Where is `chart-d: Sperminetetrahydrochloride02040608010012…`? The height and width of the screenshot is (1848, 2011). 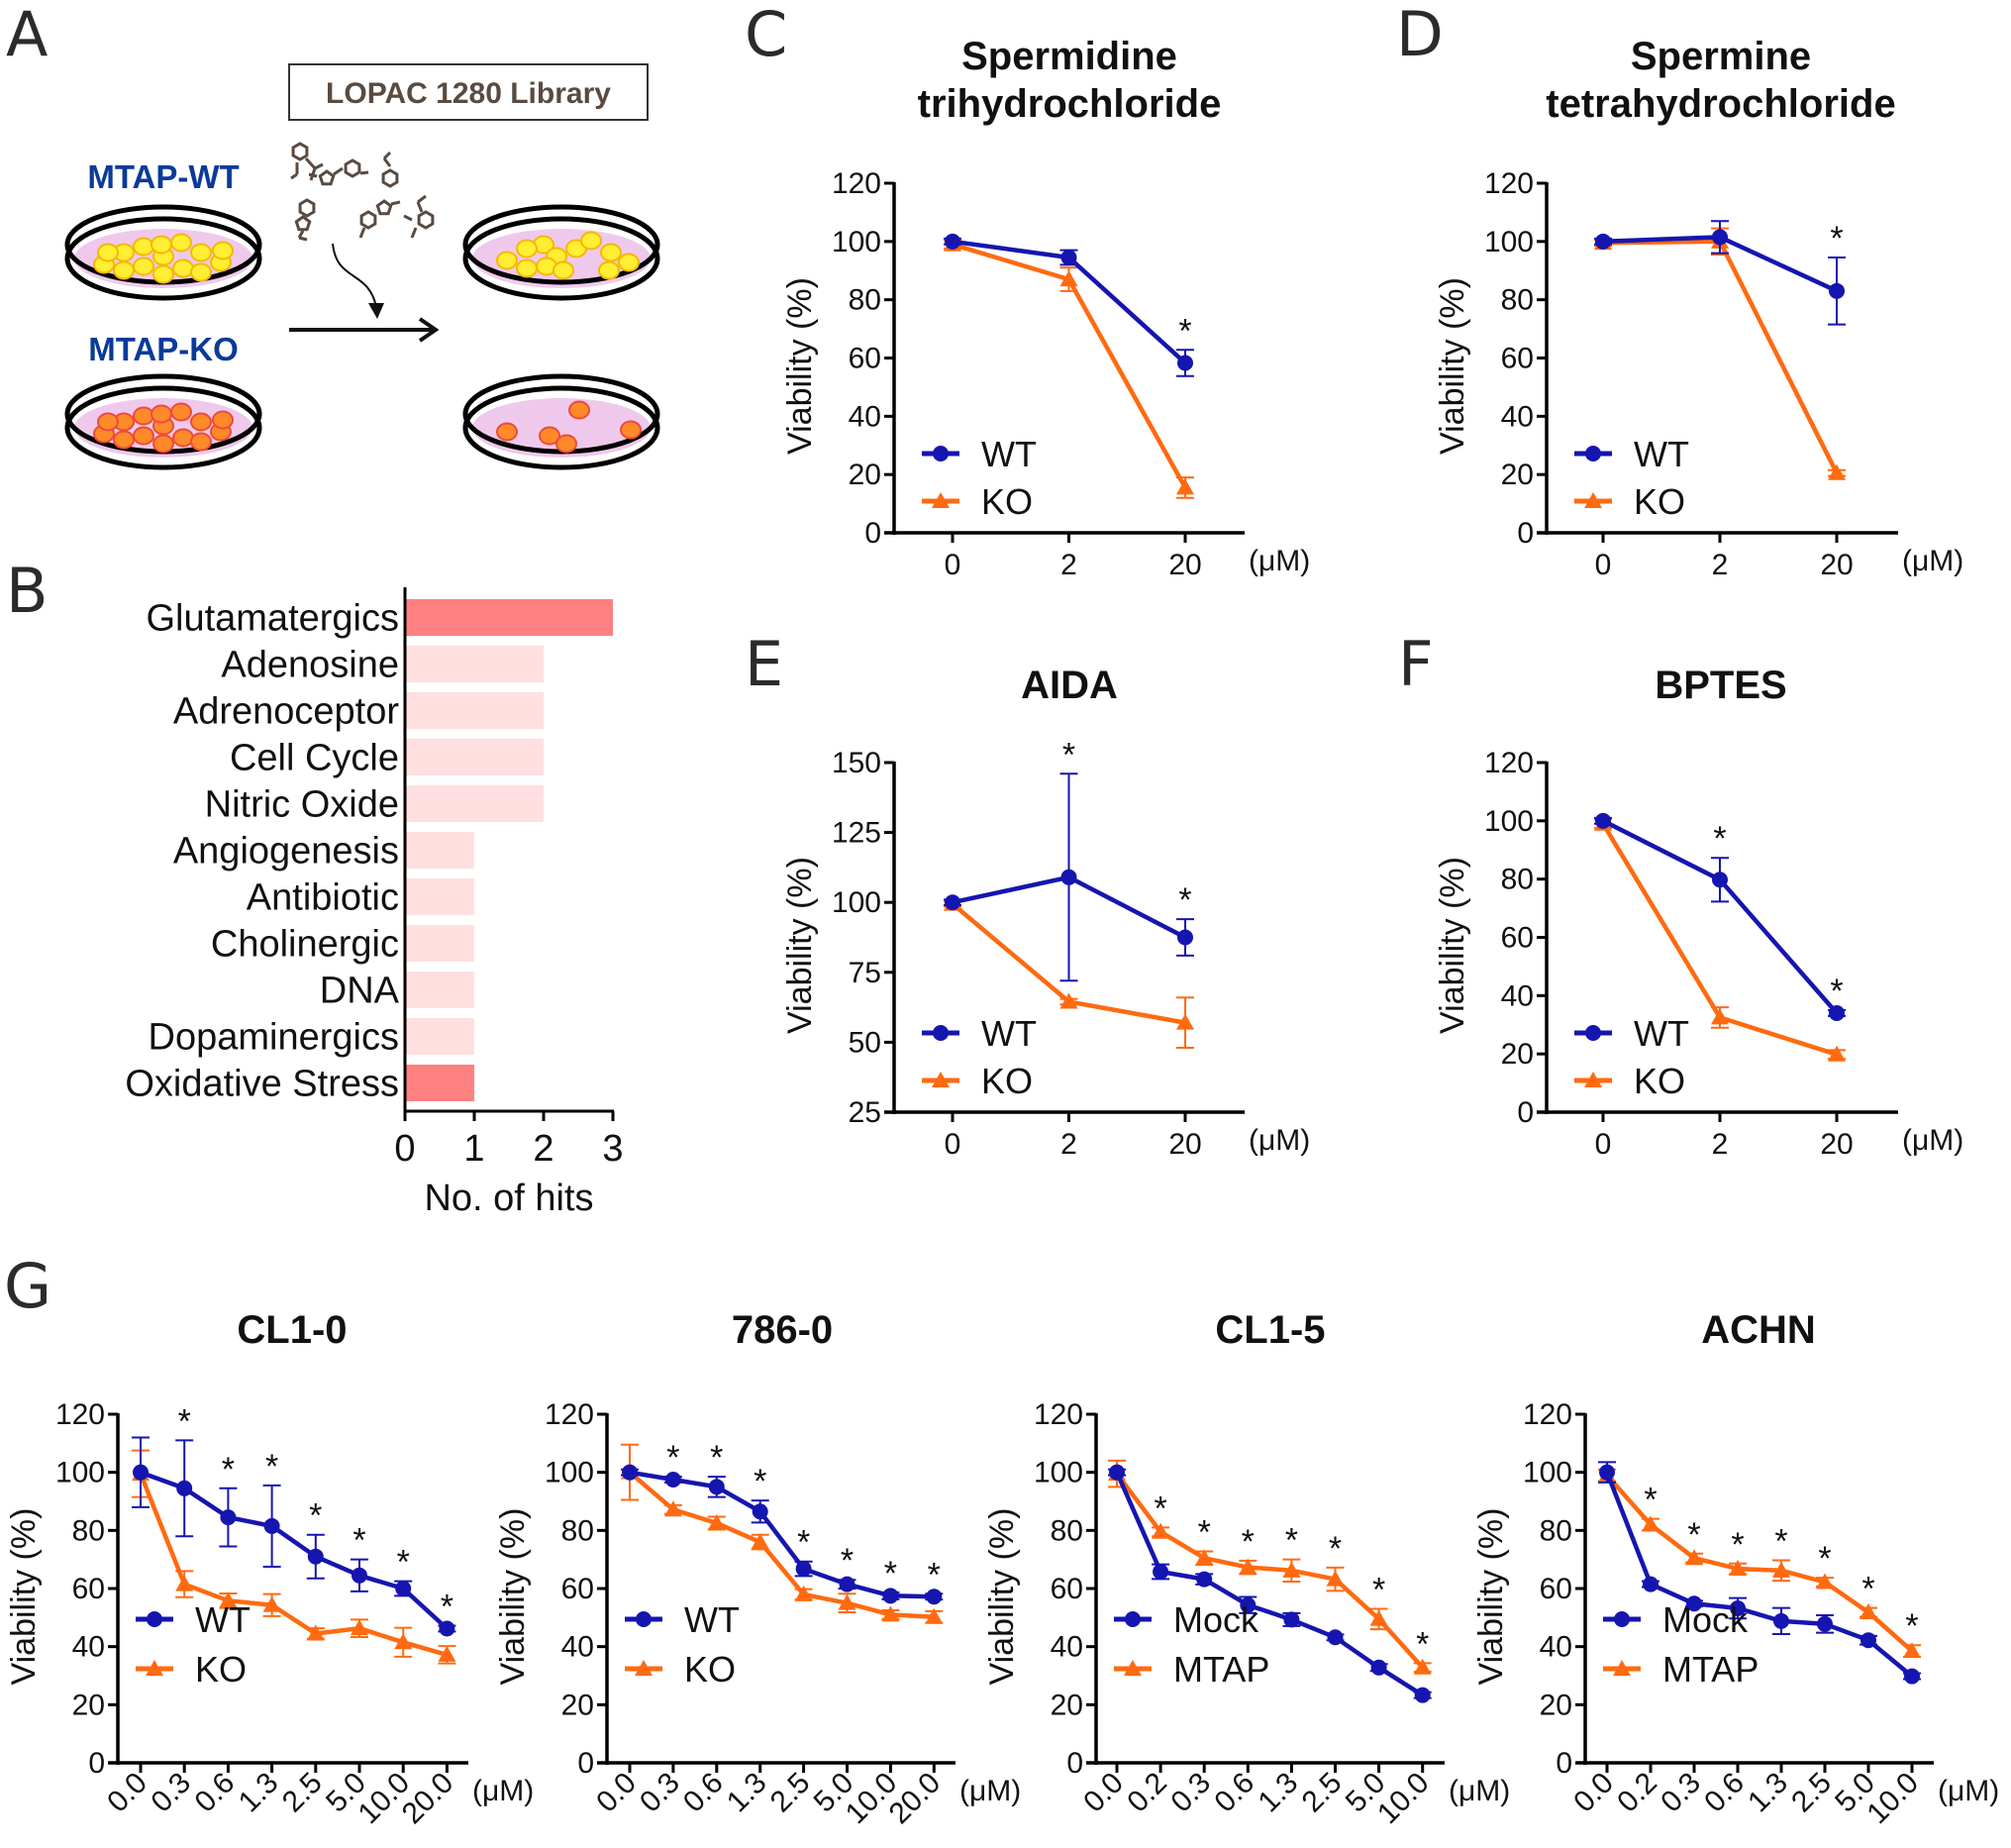 chart-d: Sperminetetrahydrochloride02040608010012… is located at coordinates (1698, 308).